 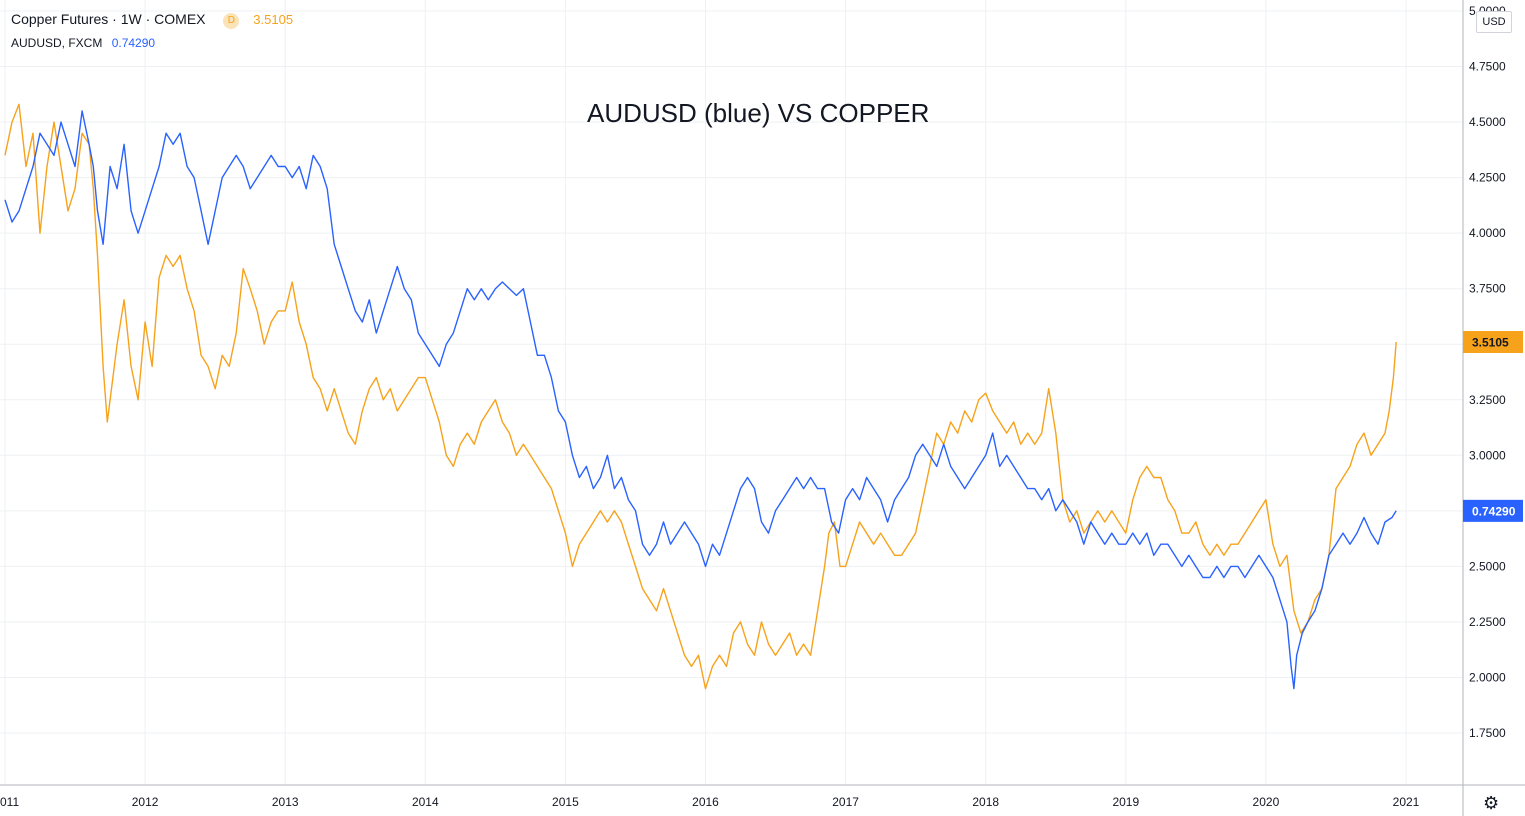 I want to click on x-tick-label: 2016, so click(x=705, y=802).